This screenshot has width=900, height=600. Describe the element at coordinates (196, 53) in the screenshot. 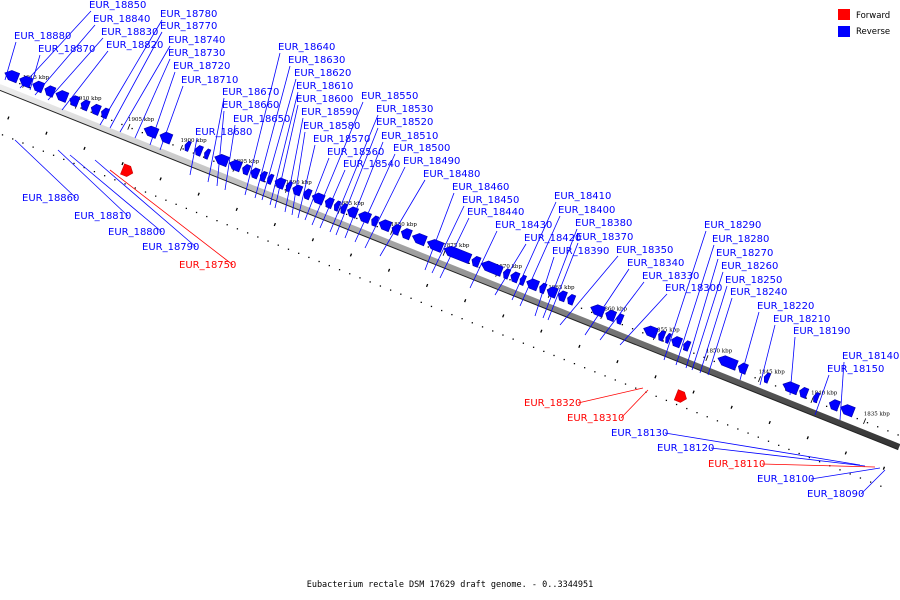

I see `gene-label-eur-18730: EUR_18730` at that location.